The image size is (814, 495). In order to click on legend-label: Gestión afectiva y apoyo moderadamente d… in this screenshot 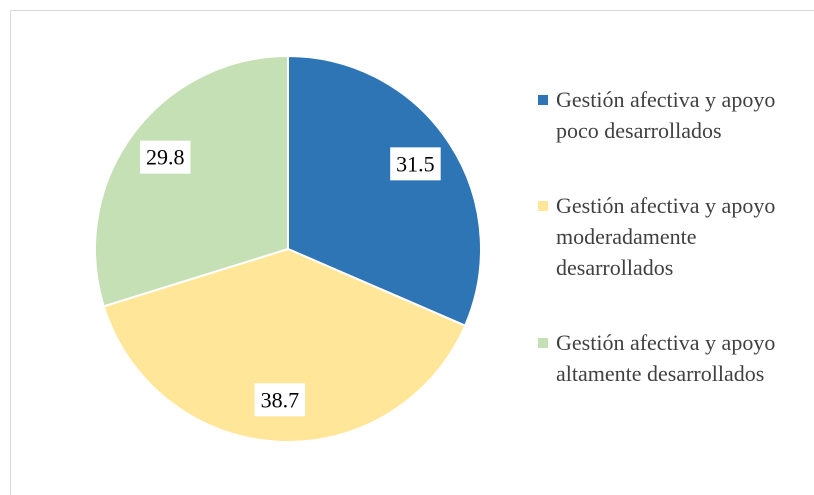, I will do `click(666, 236)`.